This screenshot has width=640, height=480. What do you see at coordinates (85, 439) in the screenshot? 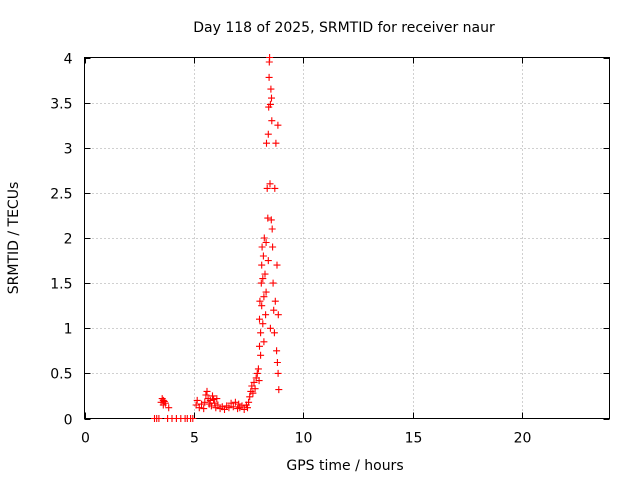
I see `x-tick-label: 0` at bounding box center [85, 439].